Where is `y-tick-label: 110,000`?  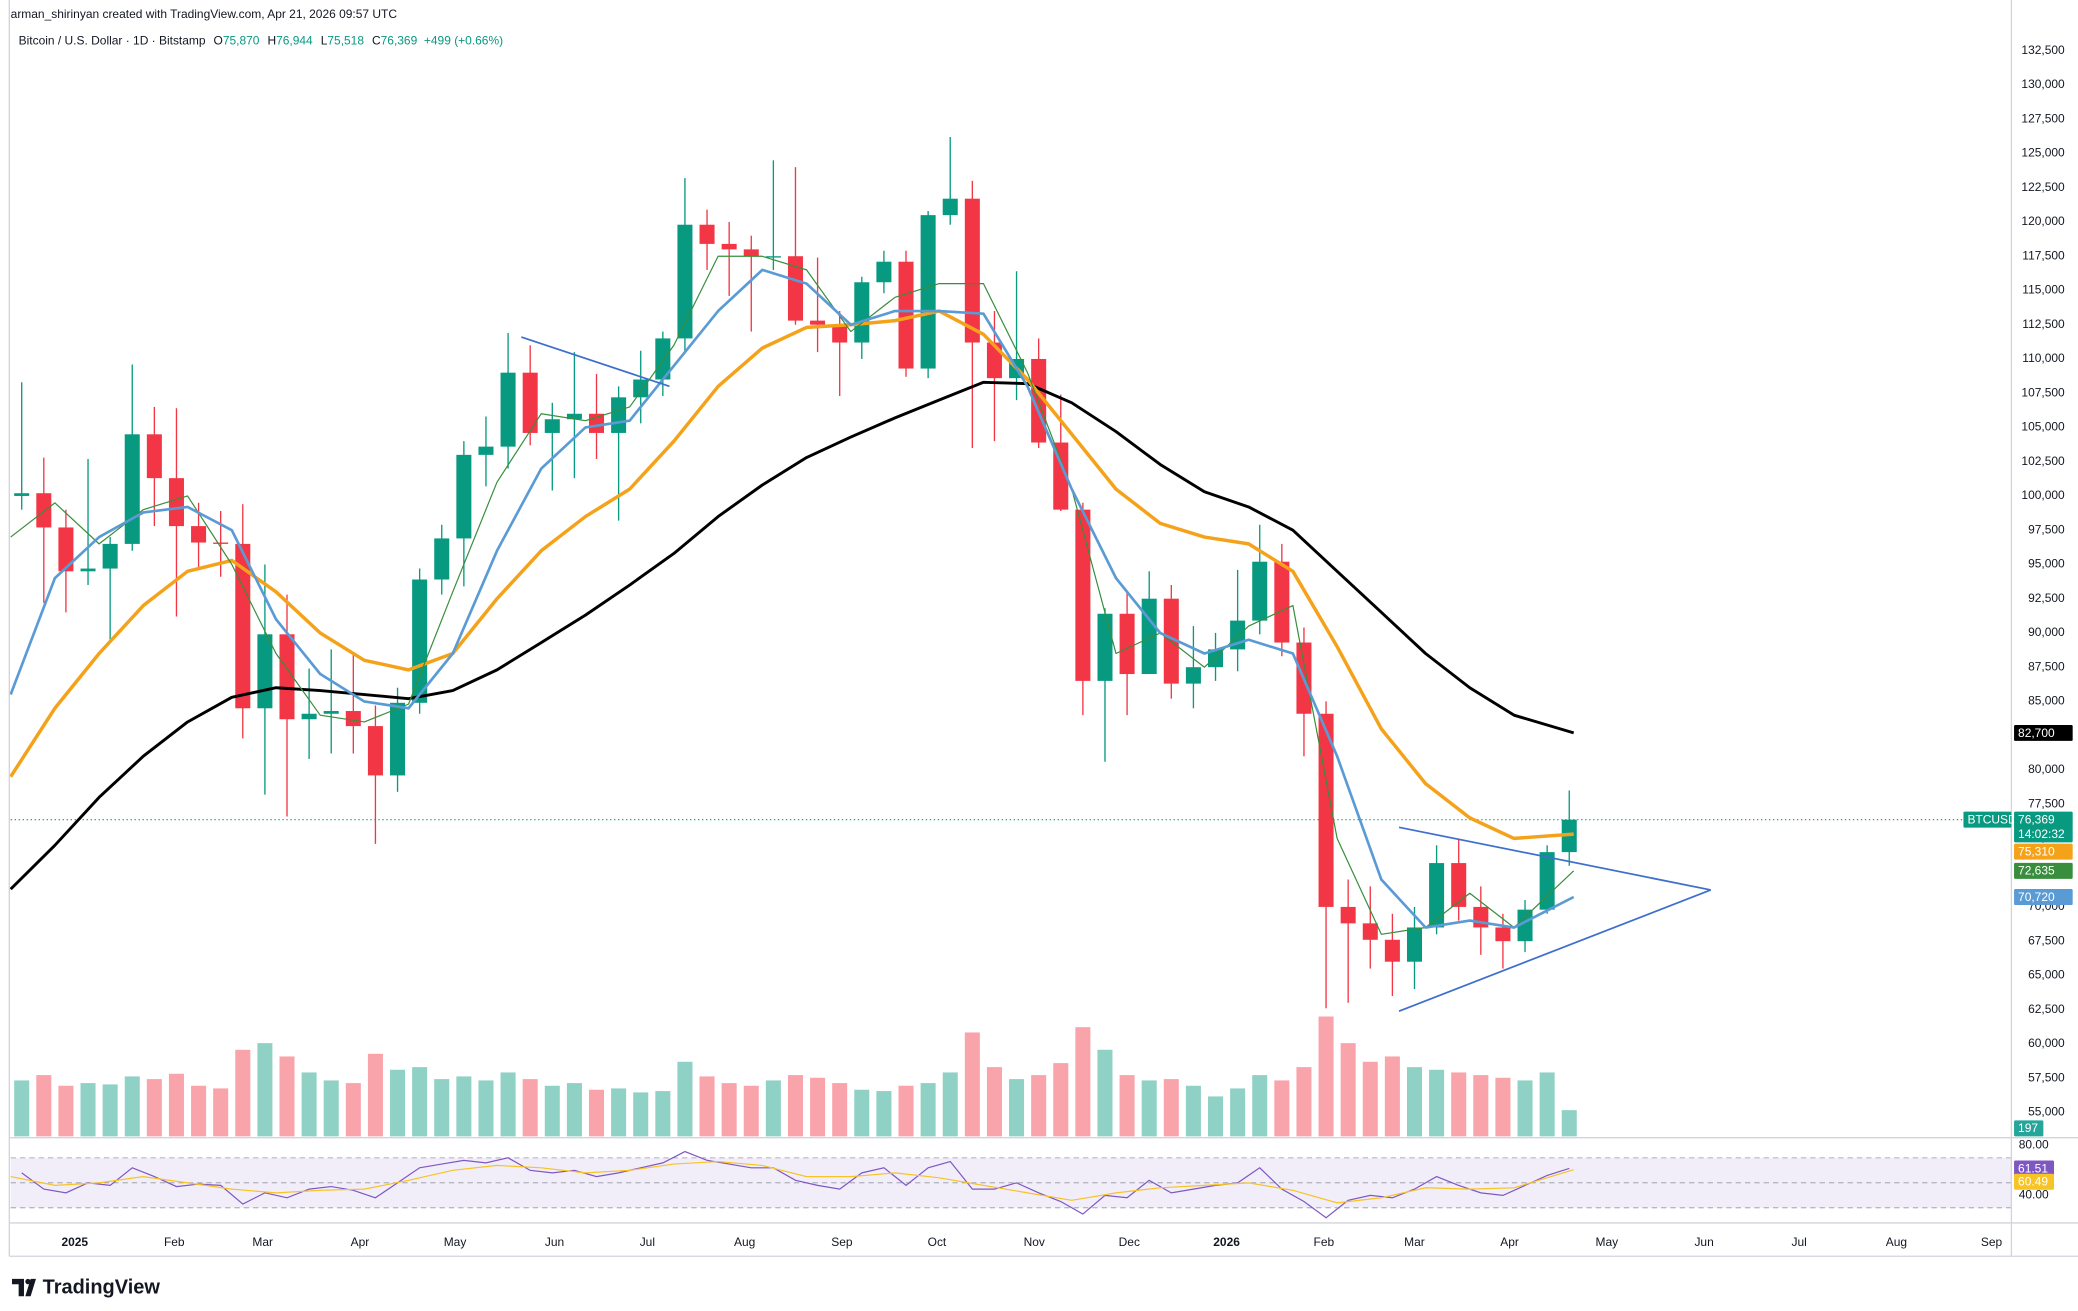 y-tick-label: 110,000 is located at coordinates (2043, 358).